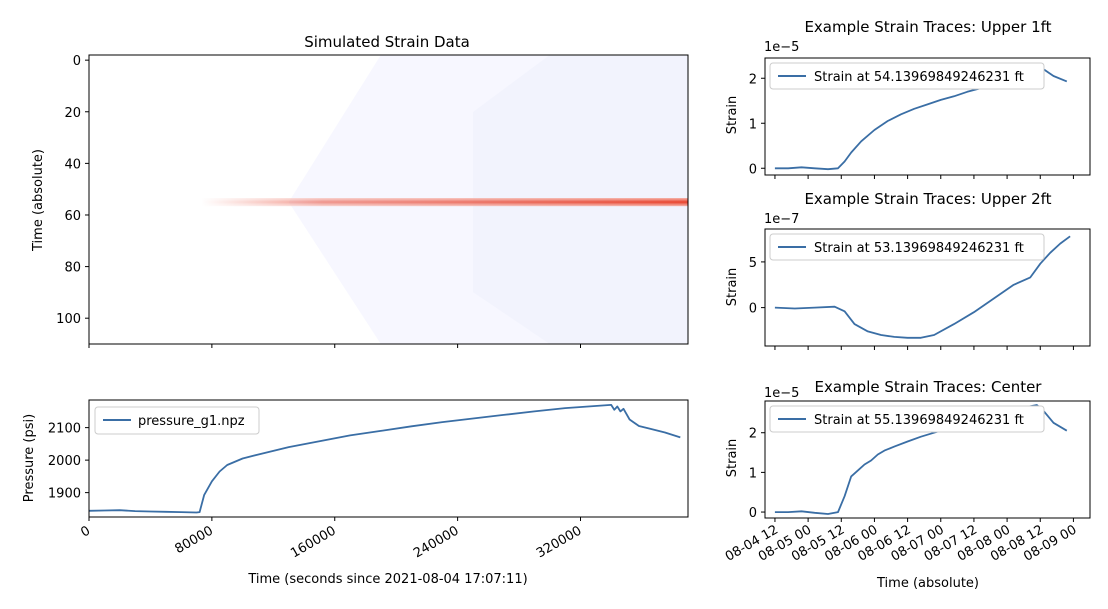  I want to click on pressure-x-tick-label: 160000, so click(313, 542).